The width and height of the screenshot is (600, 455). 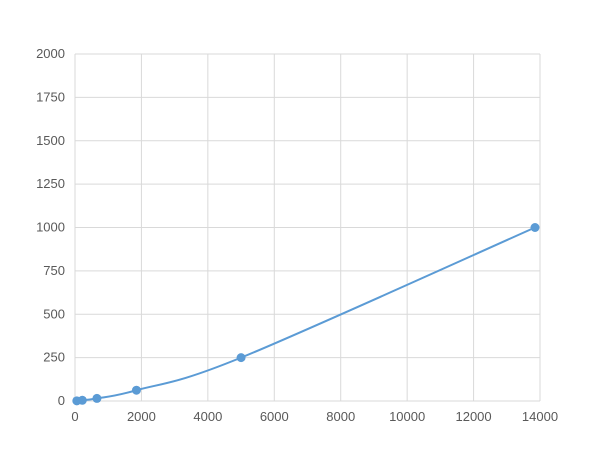 I want to click on y-tick-label: 250, so click(x=54, y=357).